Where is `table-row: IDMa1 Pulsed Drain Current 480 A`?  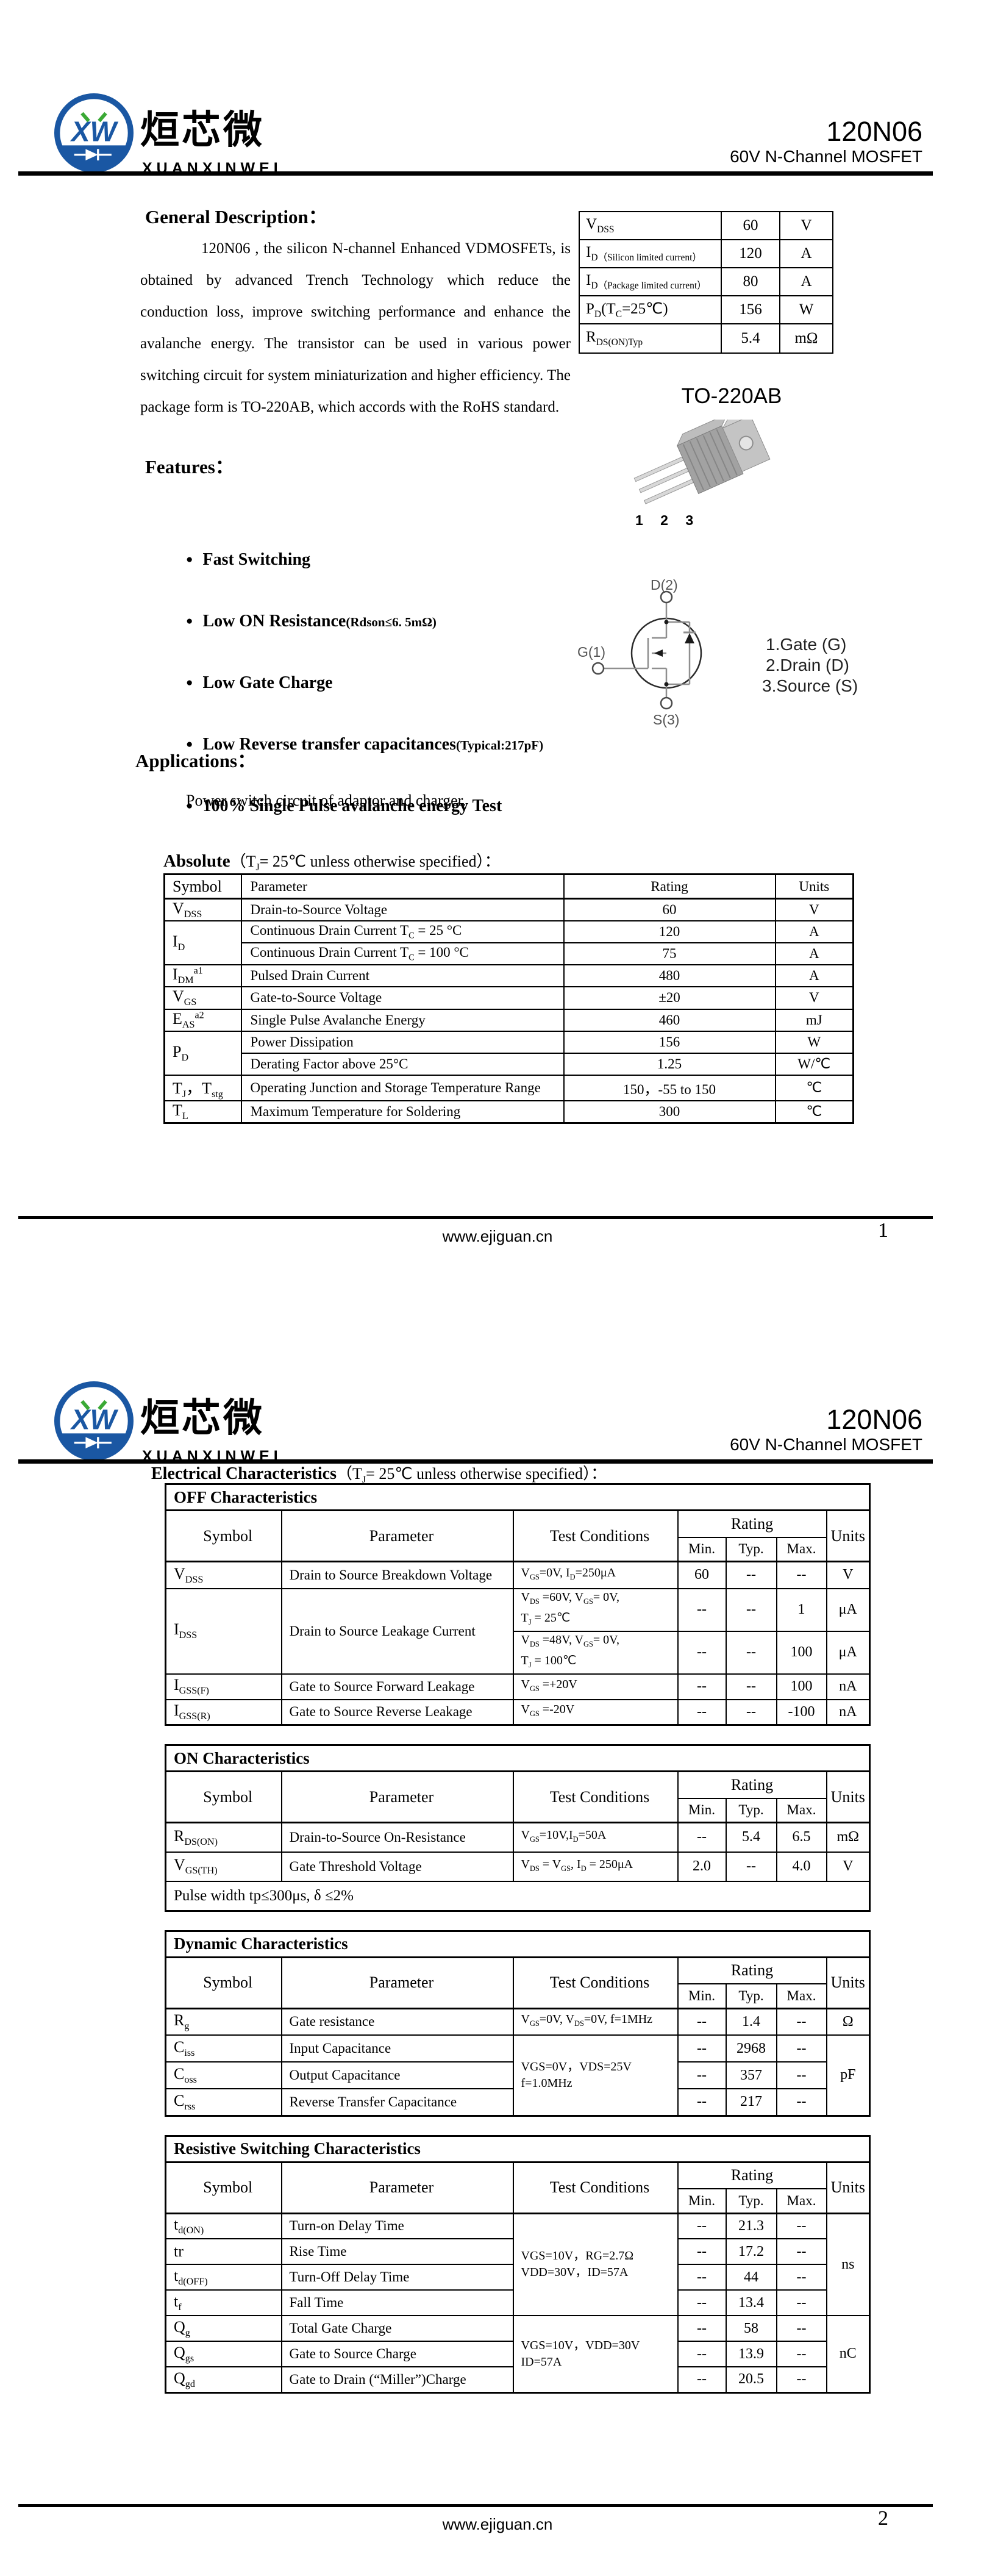 table-row: IDMa1 Pulsed Drain Current 480 A is located at coordinates (509, 976).